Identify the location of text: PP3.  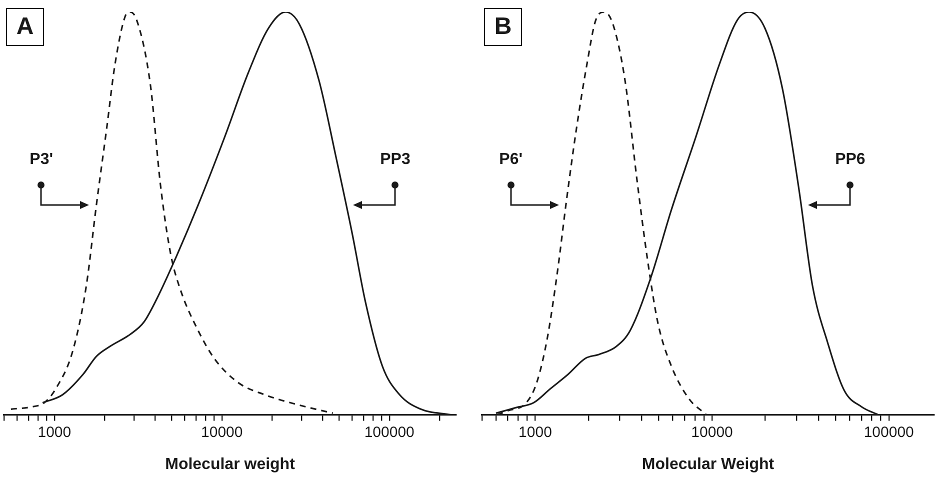
(395, 160).